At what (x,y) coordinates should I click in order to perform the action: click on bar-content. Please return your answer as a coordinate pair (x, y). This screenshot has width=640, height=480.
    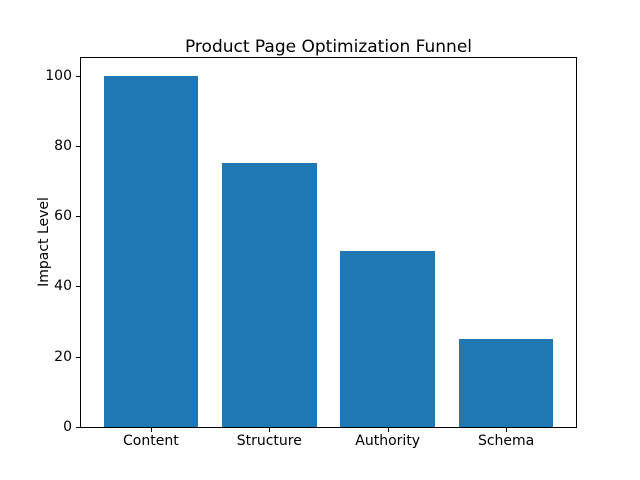
    Looking at the image, I should click on (151, 251).